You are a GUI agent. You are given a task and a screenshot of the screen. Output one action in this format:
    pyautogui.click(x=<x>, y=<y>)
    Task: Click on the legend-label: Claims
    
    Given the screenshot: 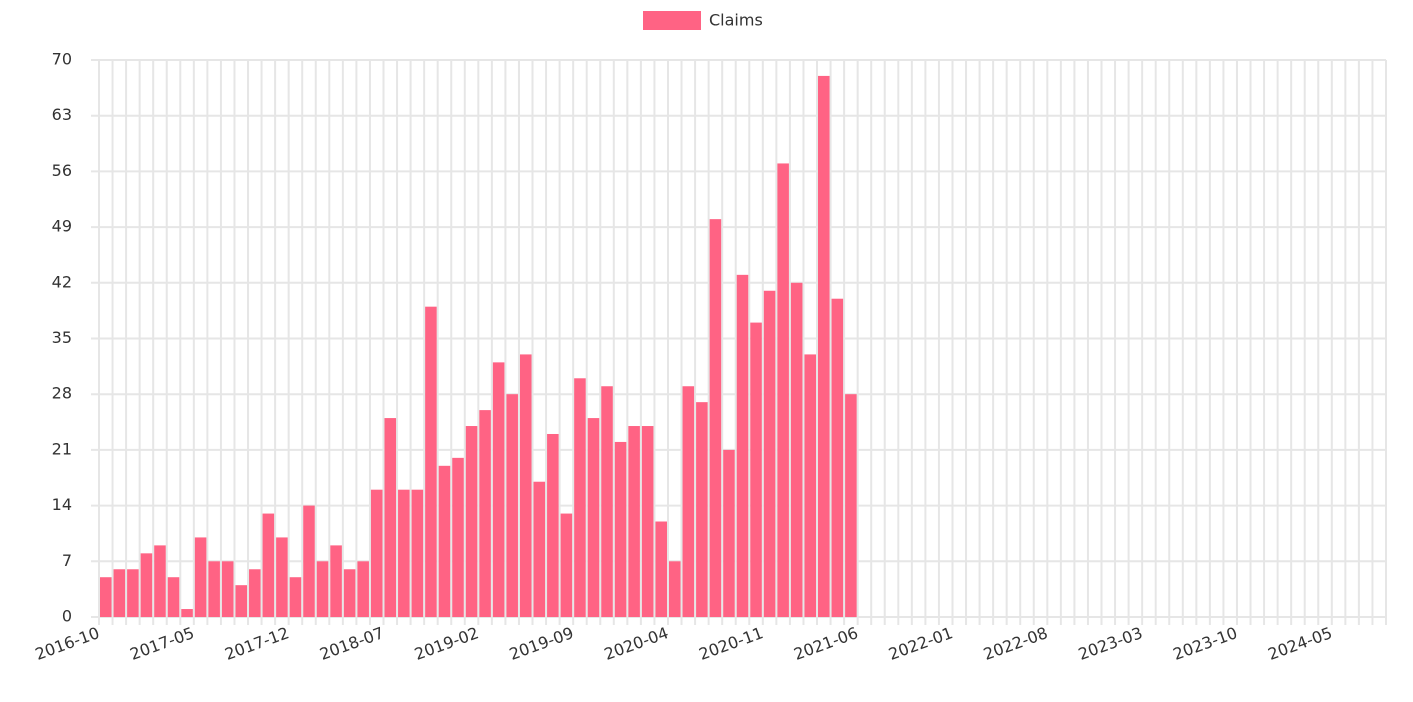 What is the action you would take?
    pyautogui.click(x=736, y=20)
    